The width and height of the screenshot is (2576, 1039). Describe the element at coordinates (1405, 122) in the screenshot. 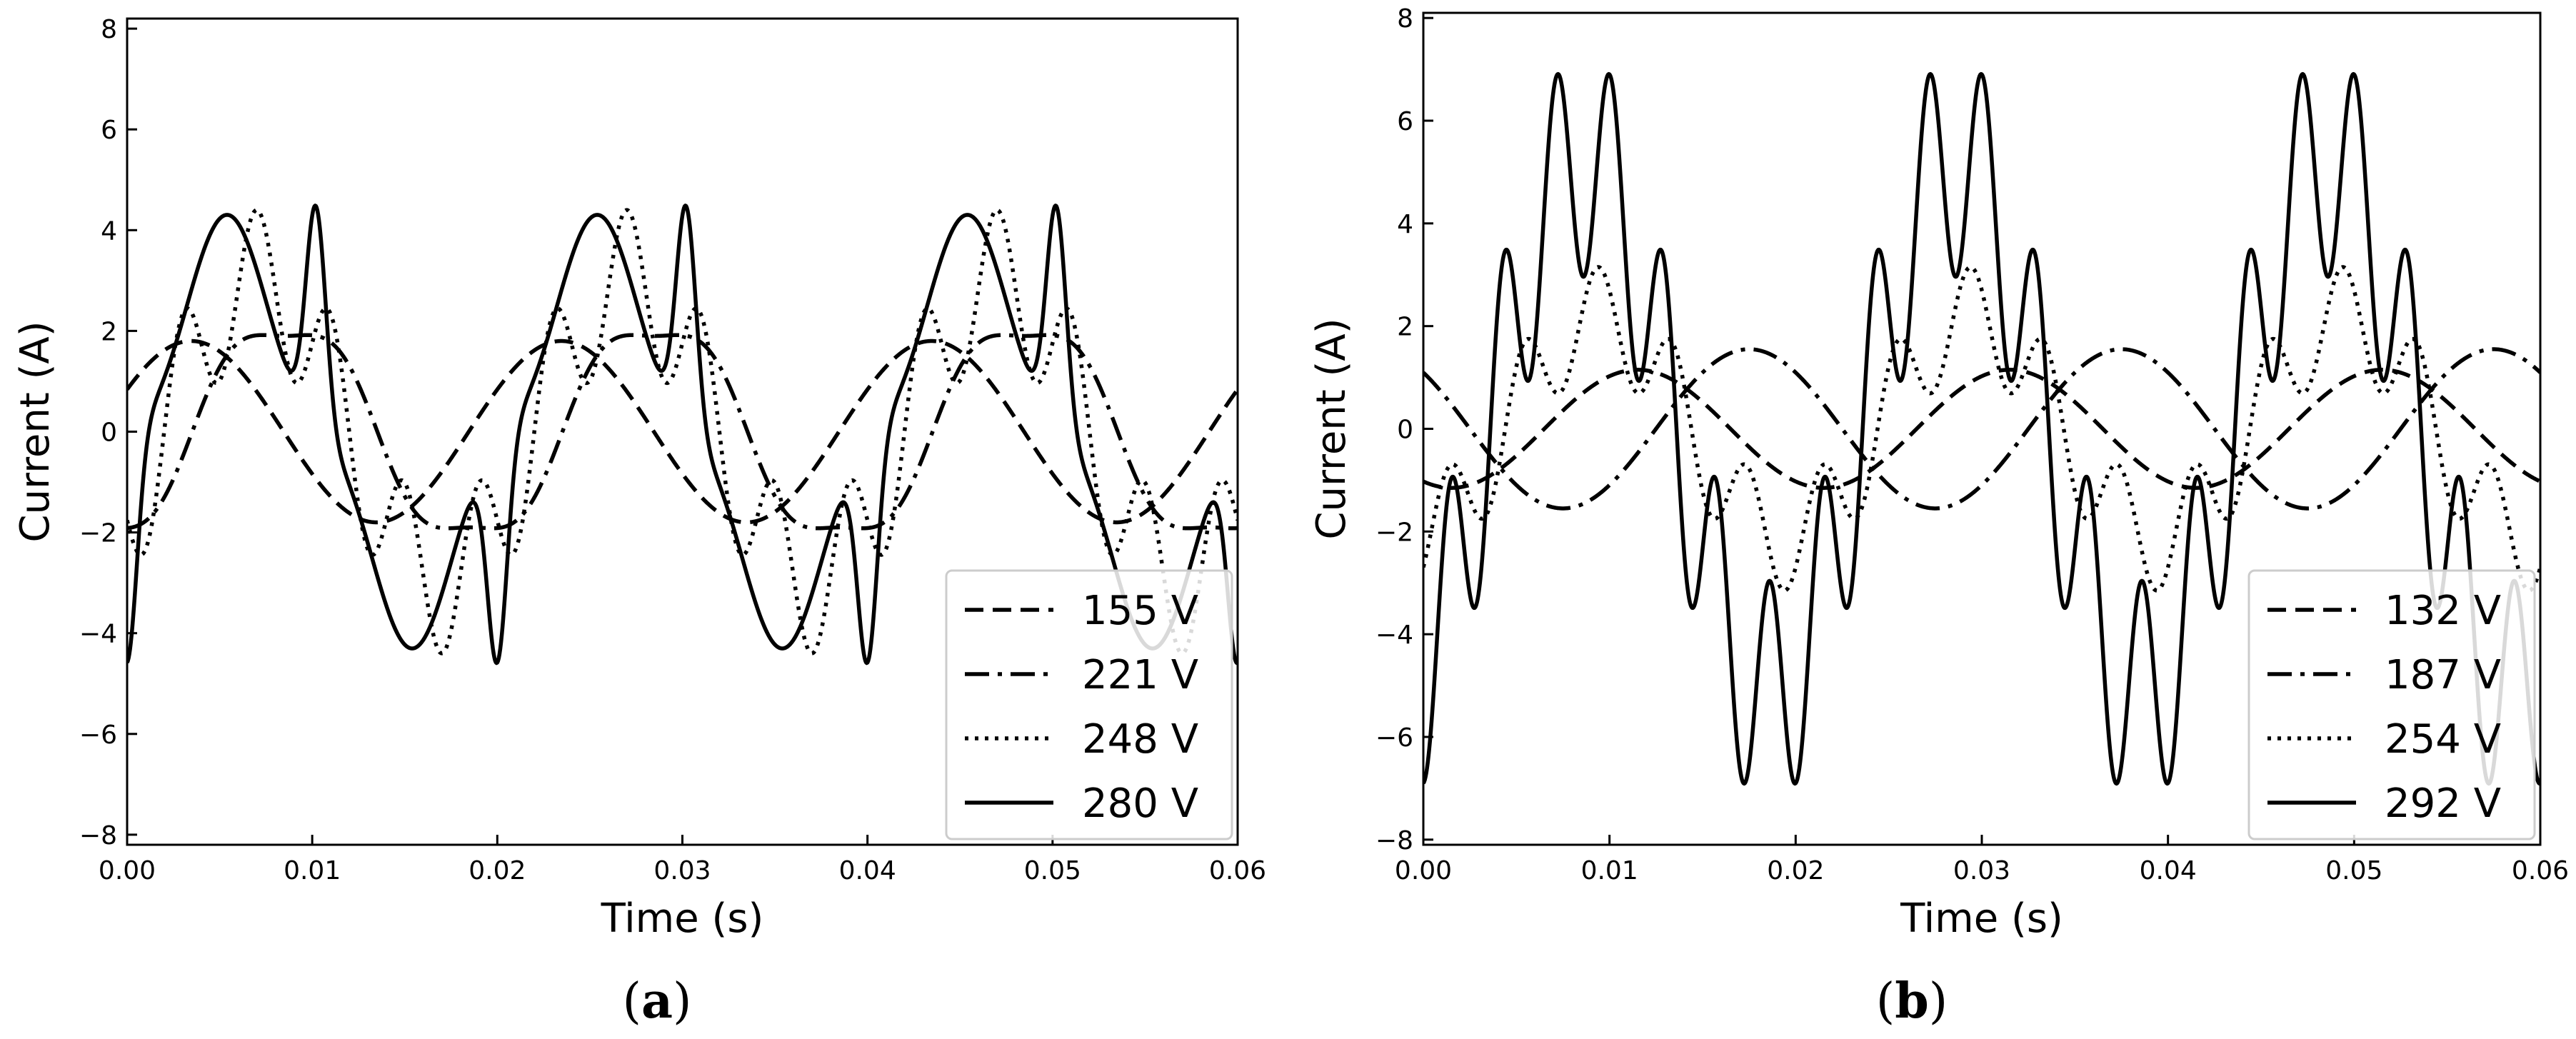

I see `panel-b-ytick-label: 6` at that location.